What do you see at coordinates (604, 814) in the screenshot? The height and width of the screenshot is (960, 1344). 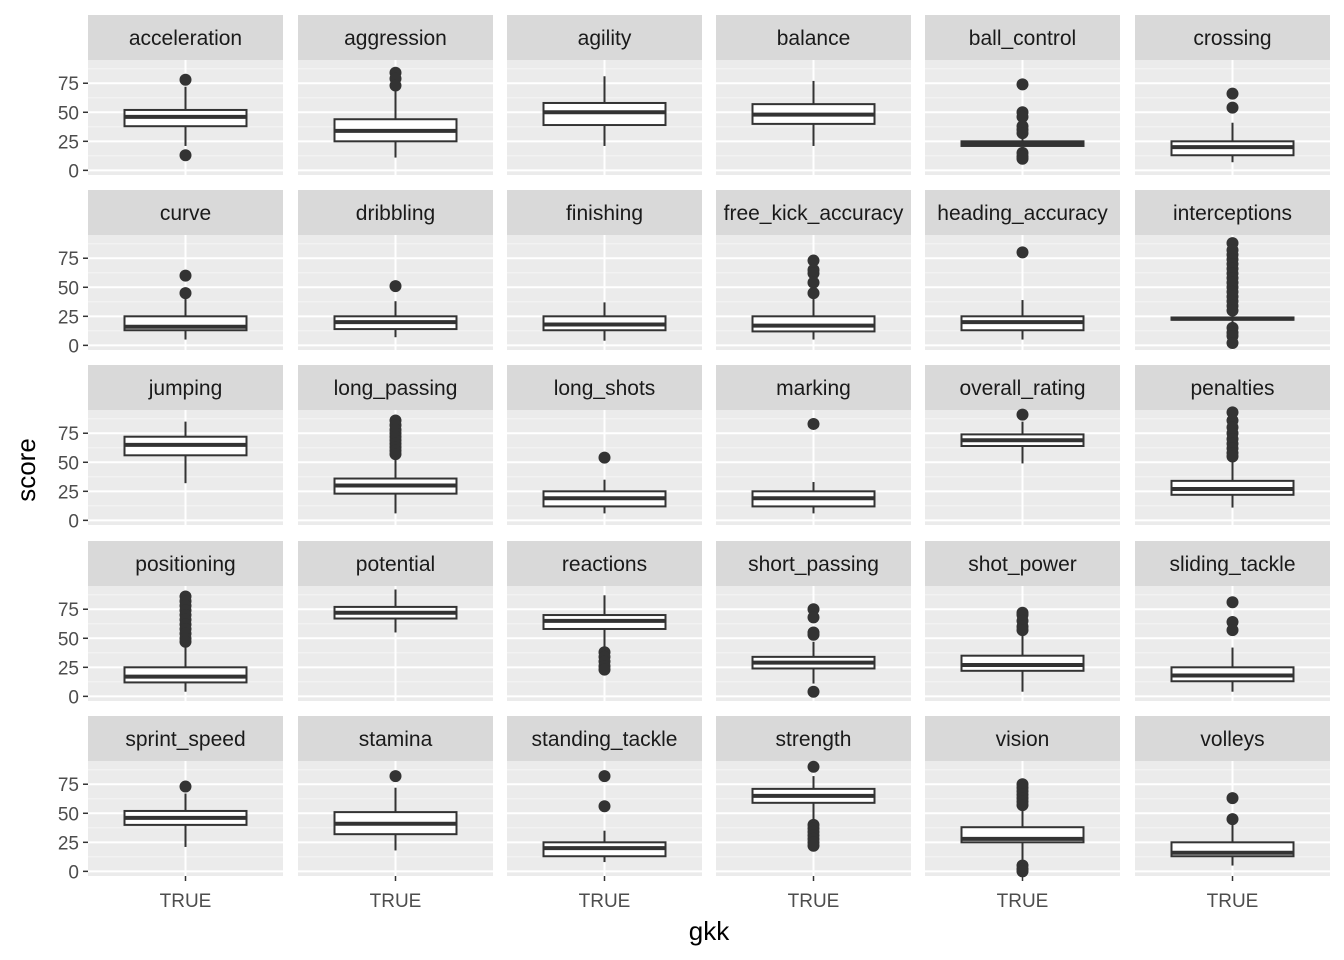 I see `facet-panel: standing_tackle TRUE` at bounding box center [604, 814].